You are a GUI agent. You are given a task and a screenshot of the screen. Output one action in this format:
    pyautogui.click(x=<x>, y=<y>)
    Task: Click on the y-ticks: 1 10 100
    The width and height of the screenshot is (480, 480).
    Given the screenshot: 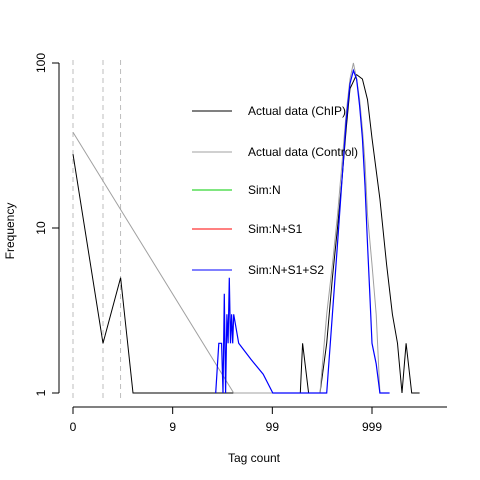 What is the action you would take?
    pyautogui.click(x=46, y=224)
    